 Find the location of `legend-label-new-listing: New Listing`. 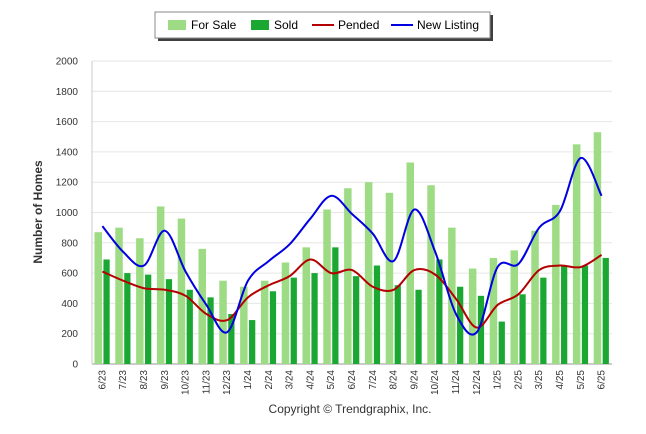

legend-label-new-listing: New Listing is located at coordinates (448, 25).